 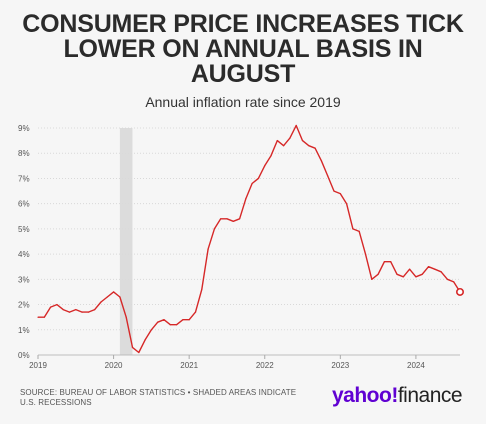 I want to click on recession-shading-layer, so click(x=126, y=241).